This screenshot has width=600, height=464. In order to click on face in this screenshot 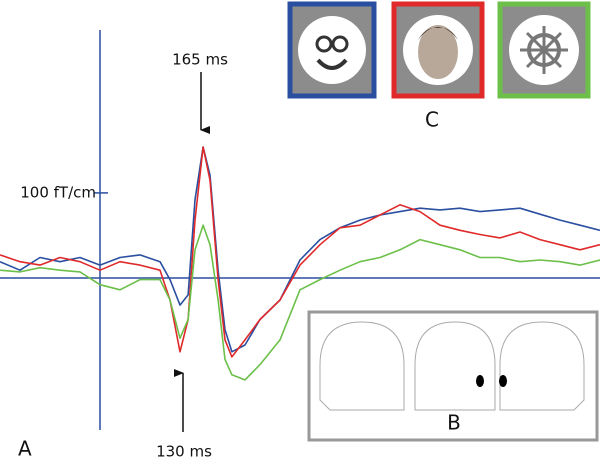, I will do `click(438, 52)`.